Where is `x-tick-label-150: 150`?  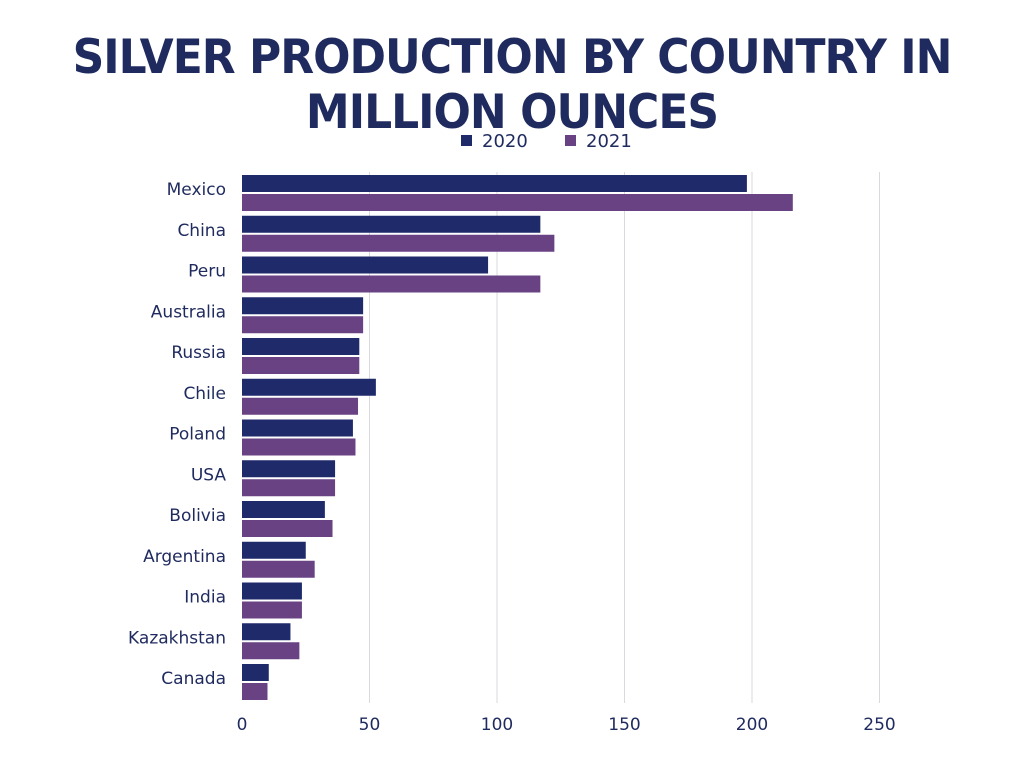 x-tick-label-150: 150 is located at coordinates (624, 725).